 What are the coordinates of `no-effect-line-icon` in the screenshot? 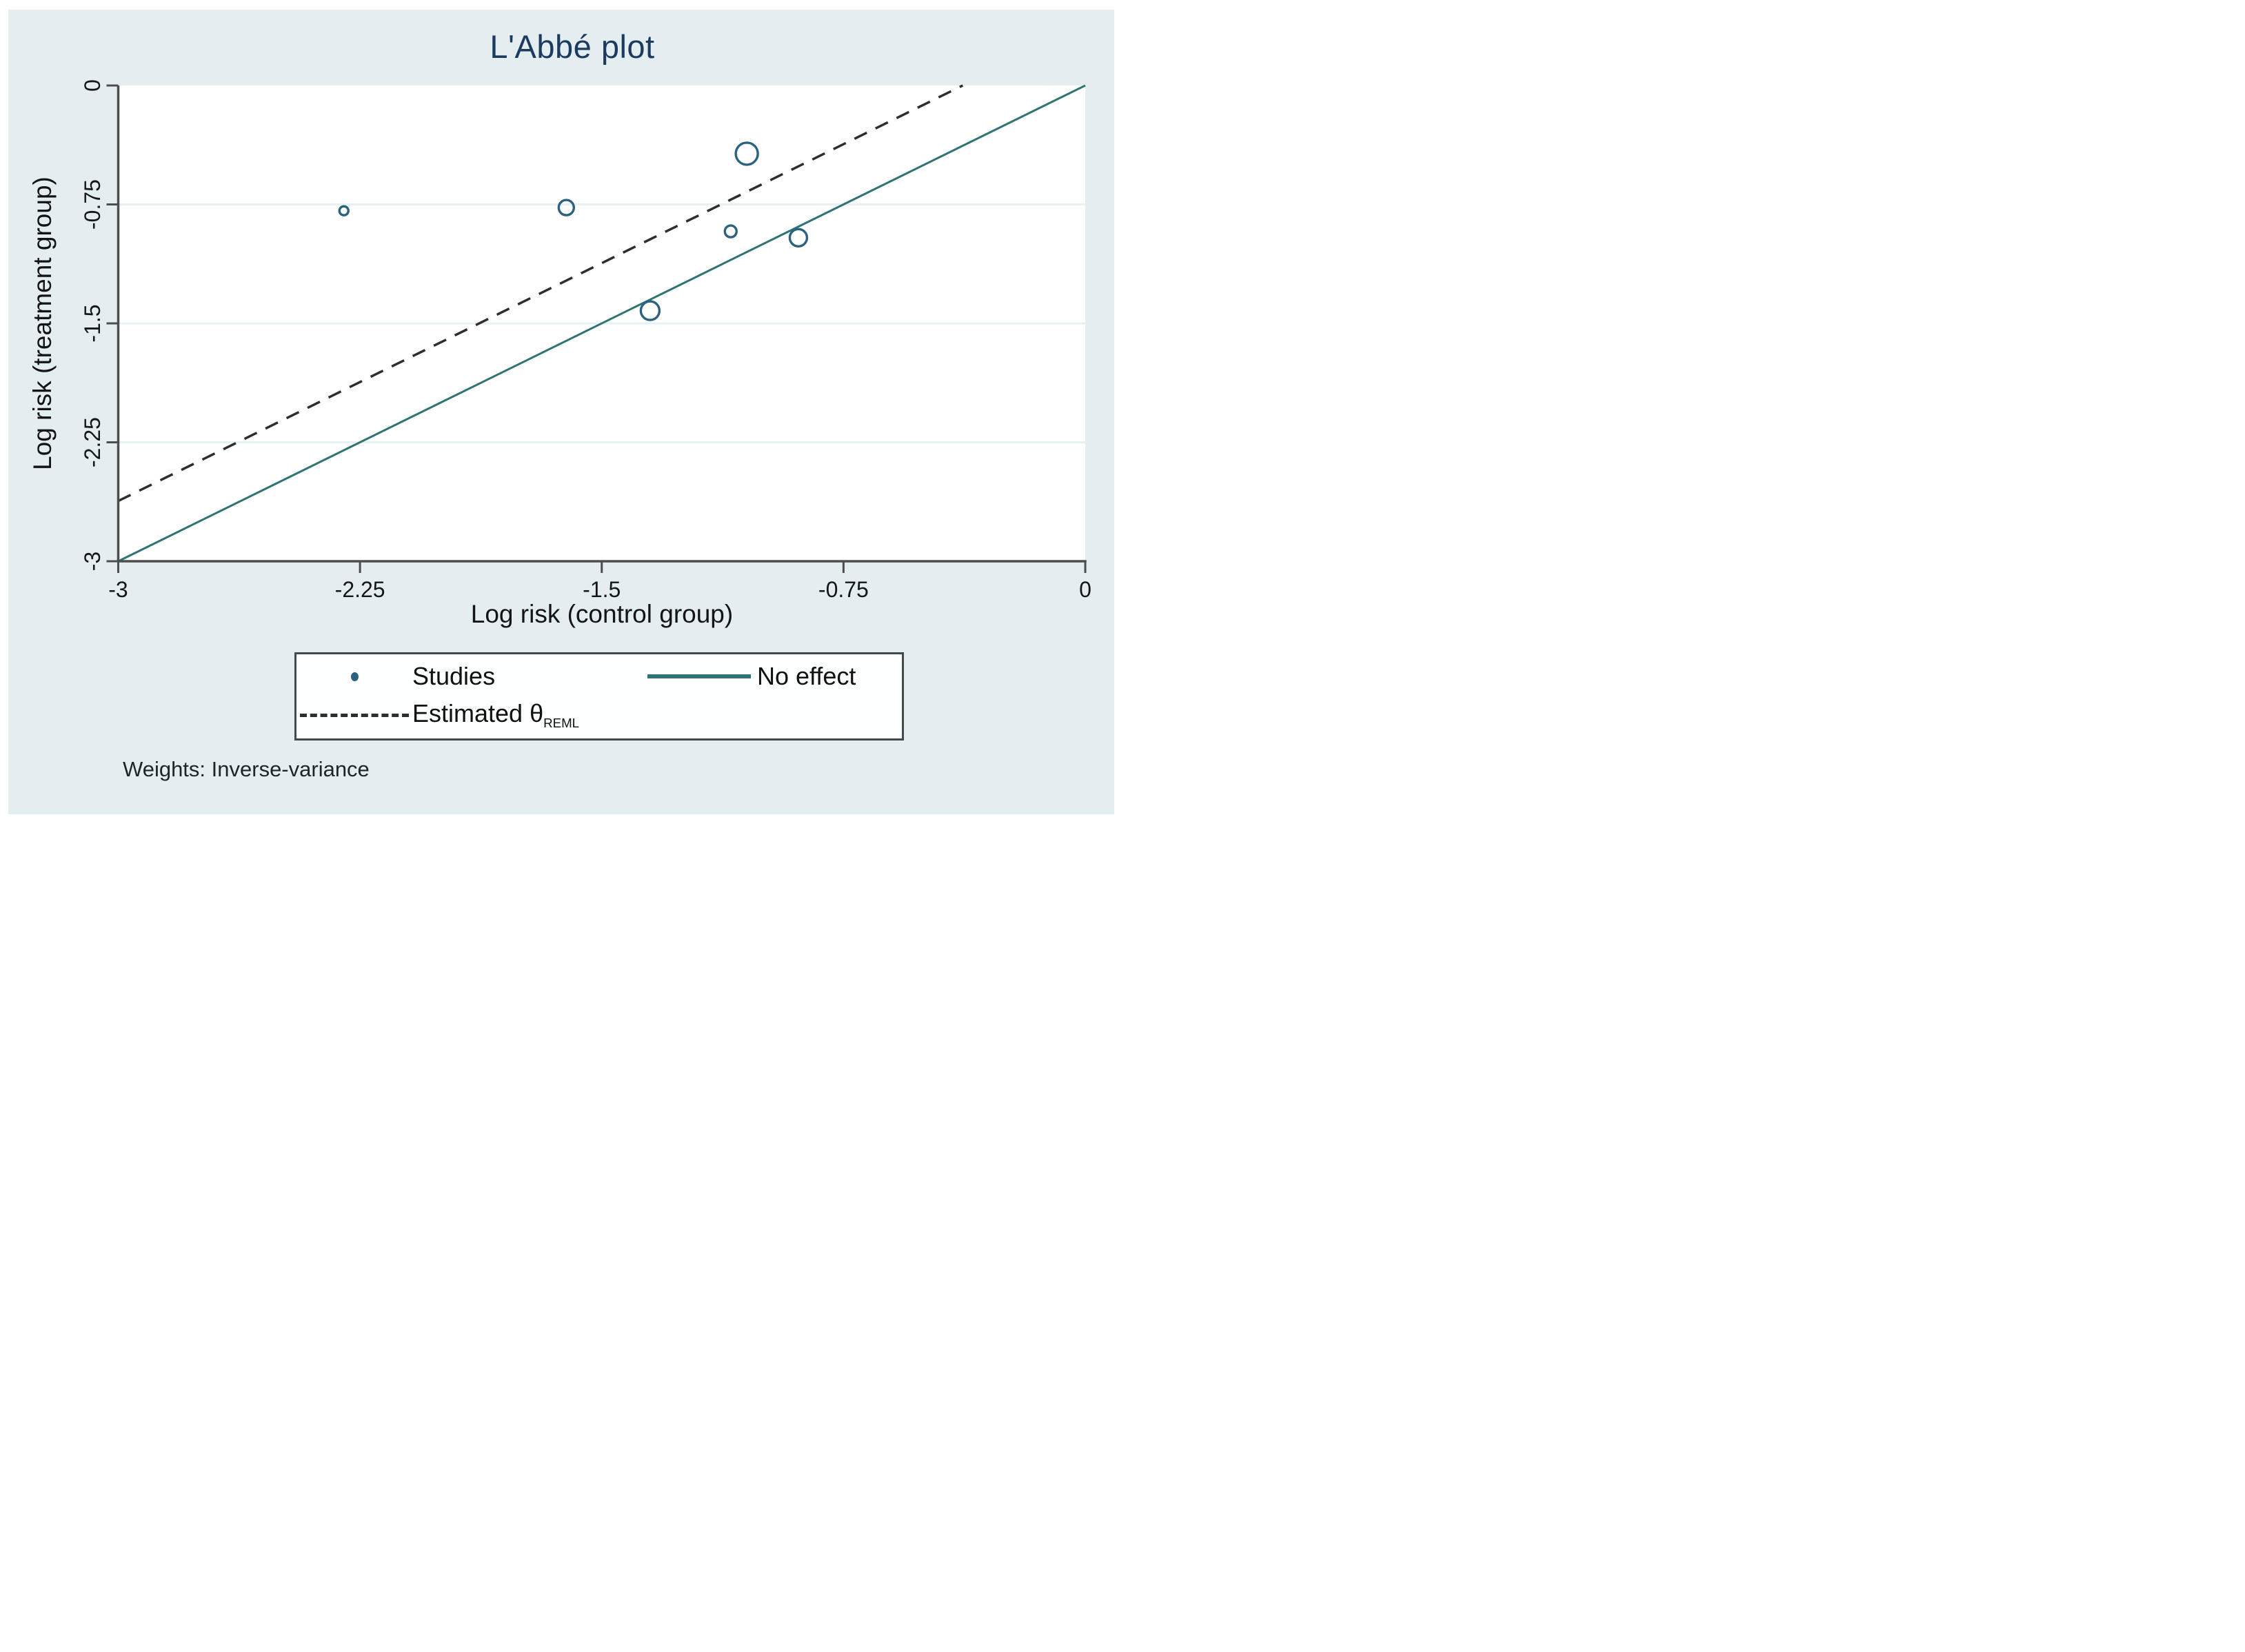 It's located at (699, 677).